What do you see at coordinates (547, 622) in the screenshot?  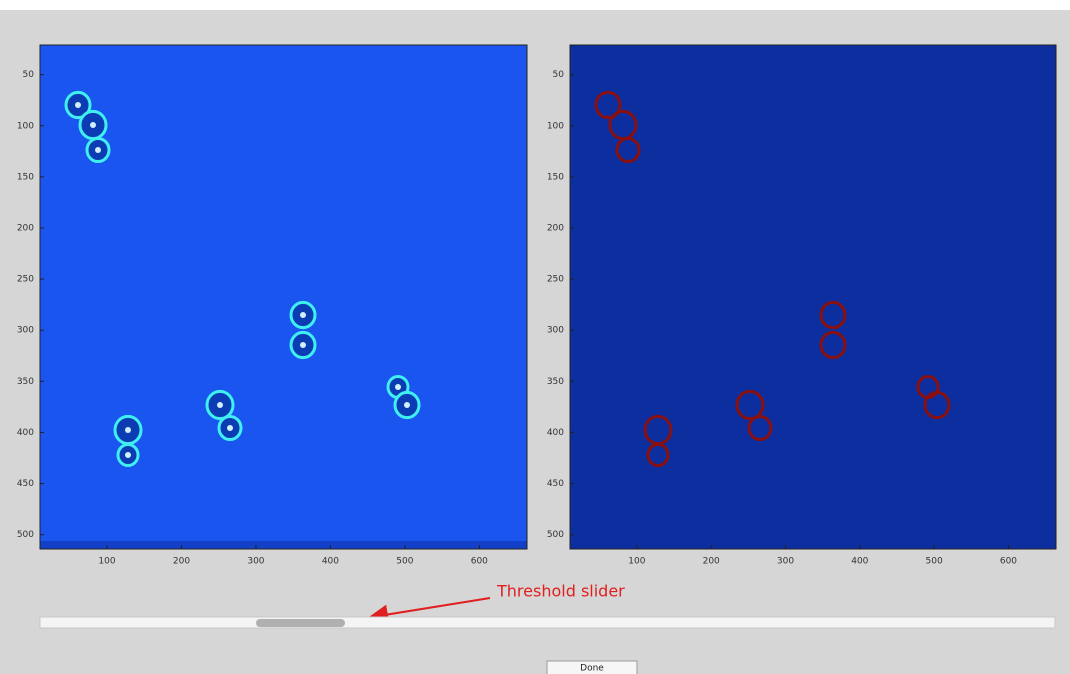 I see `threshold-slider` at bounding box center [547, 622].